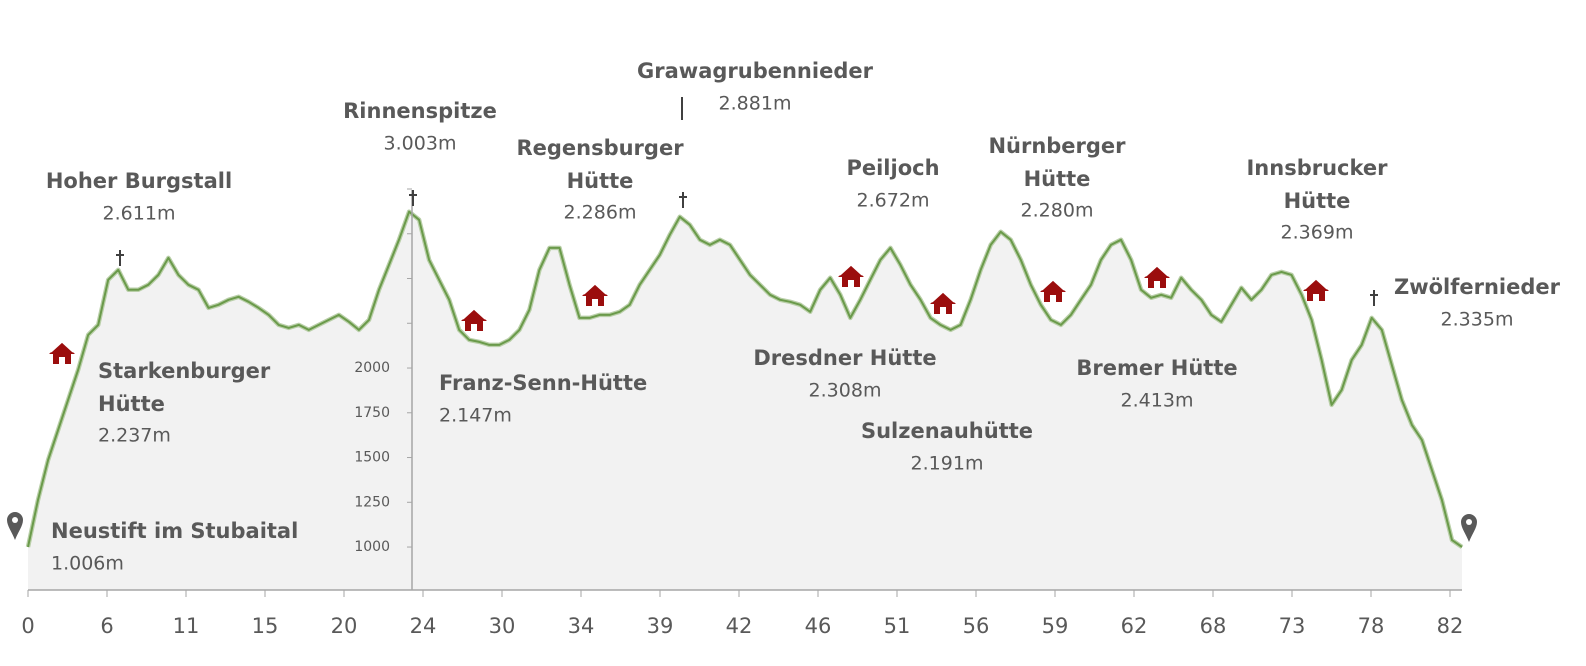 This screenshot has width=1586, height=666. Describe the element at coordinates (134, 436) in the screenshot. I see `place-elevation: 2.237m` at that location.